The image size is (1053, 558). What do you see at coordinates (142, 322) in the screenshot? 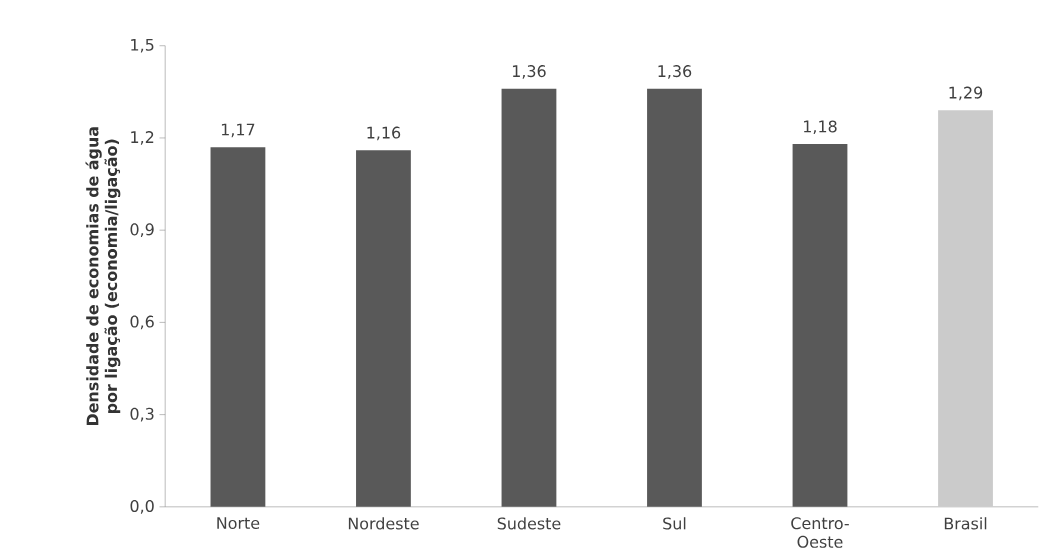
I see `y-tick-label: 0,6` at bounding box center [142, 322].